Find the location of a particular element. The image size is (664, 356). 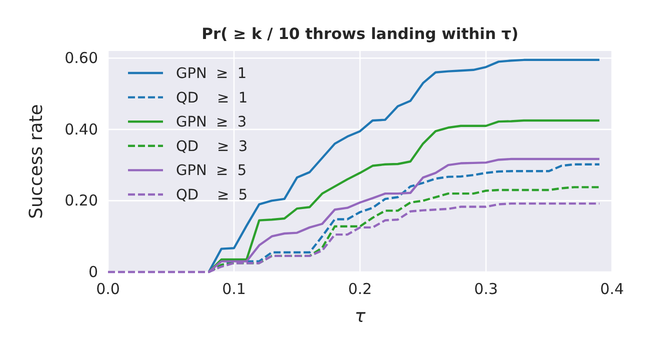

legend-label: GPN ≥ 3 is located at coordinates (211, 122).